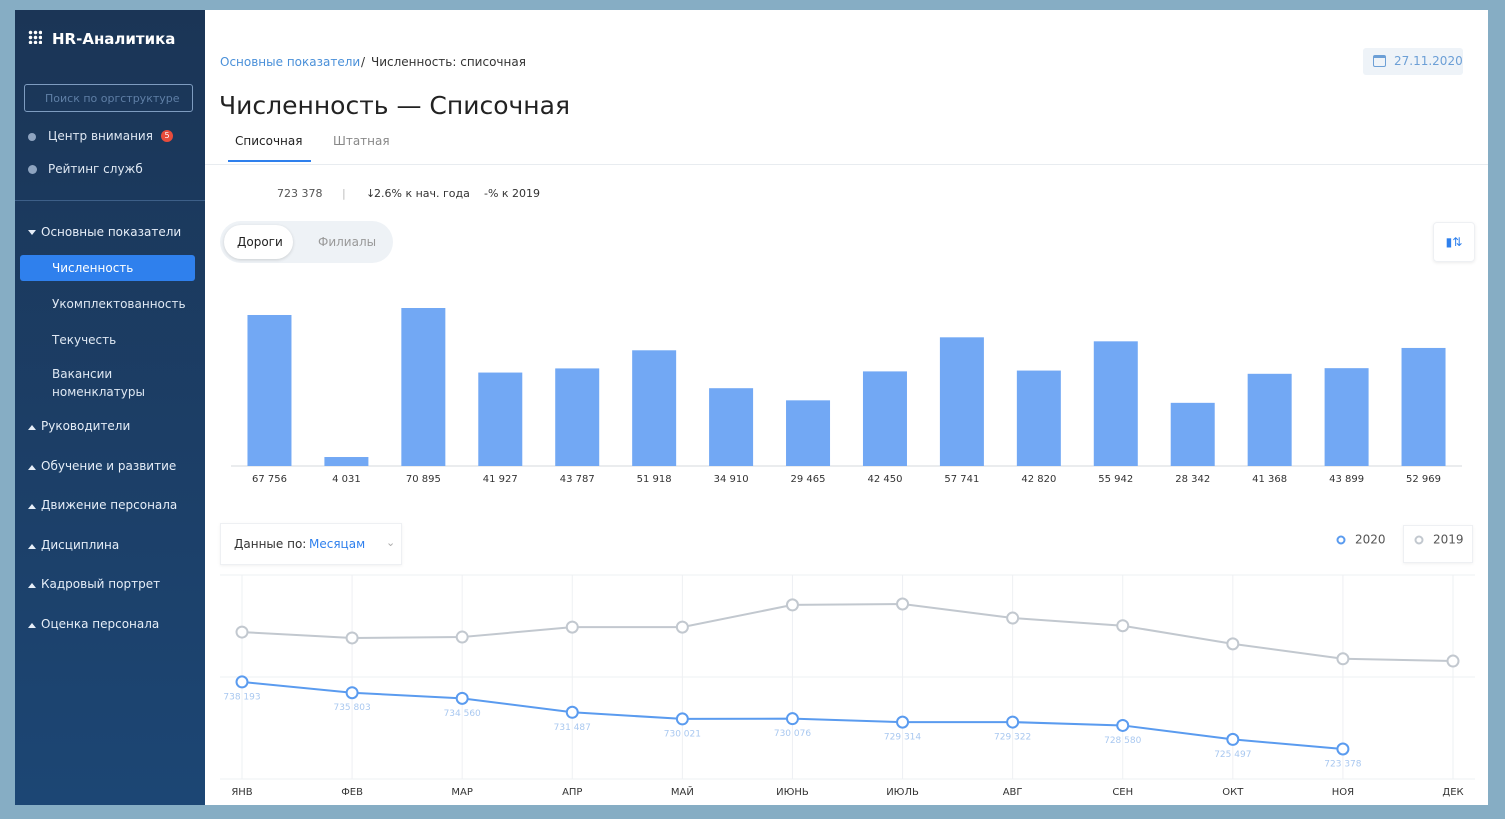 Image resolution: width=1505 pixels, height=819 pixels. Describe the element at coordinates (73, 545) in the screenshot. I see `menu-group: Дисциплина` at that location.